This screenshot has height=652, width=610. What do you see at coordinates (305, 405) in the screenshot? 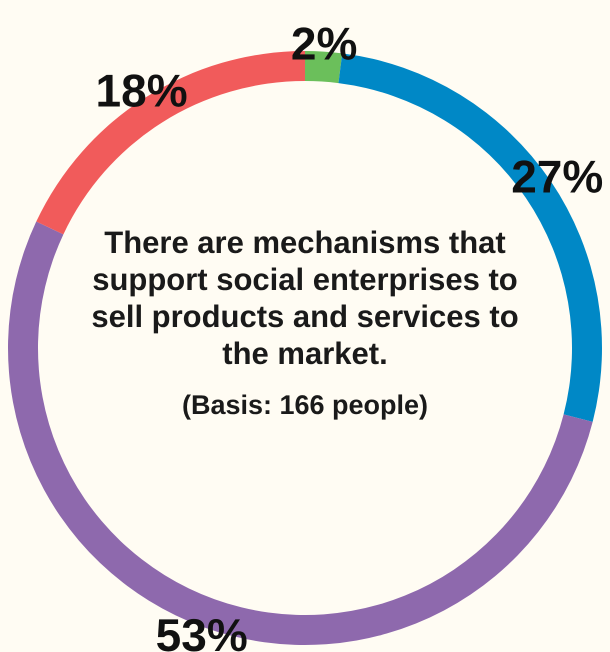
I see `text: (Basis: 166 people)` at bounding box center [305, 405].